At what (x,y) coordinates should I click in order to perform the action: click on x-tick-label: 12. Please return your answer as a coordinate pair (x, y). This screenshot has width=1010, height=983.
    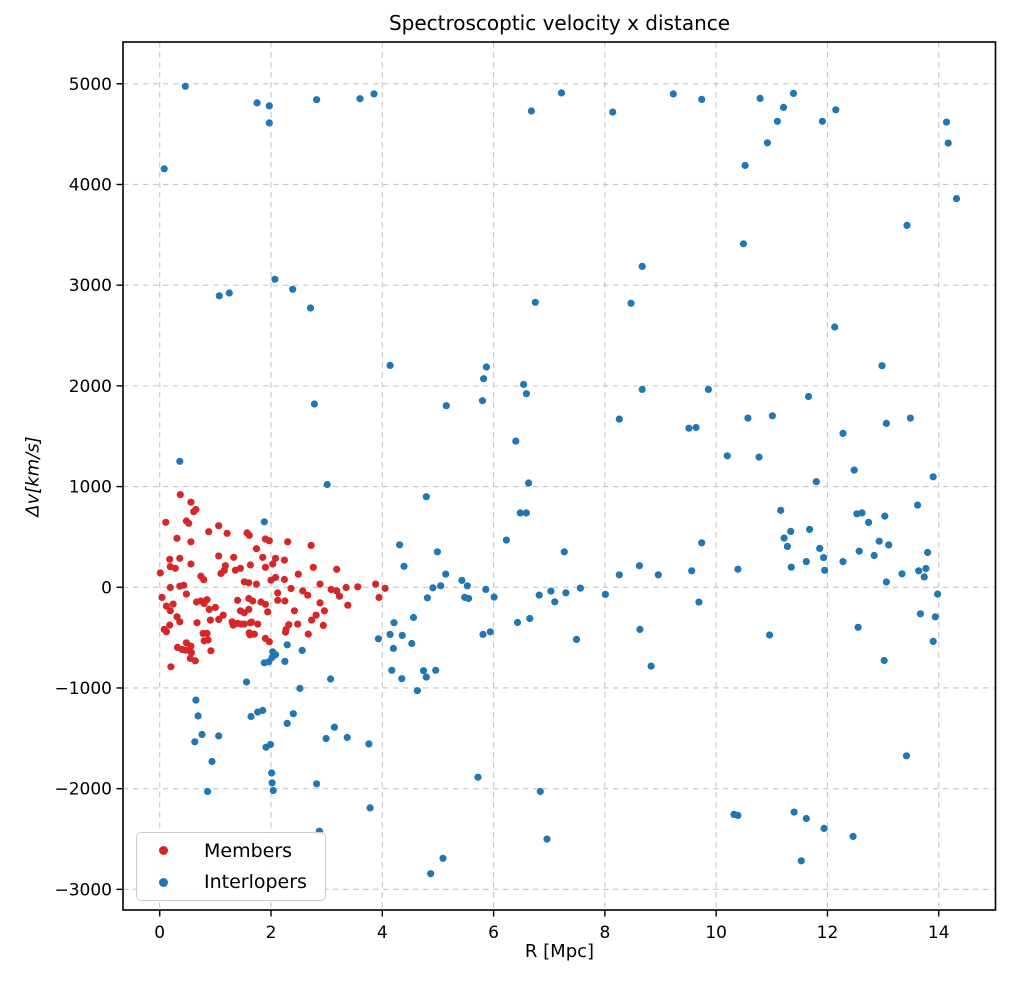
    Looking at the image, I should click on (828, 933).